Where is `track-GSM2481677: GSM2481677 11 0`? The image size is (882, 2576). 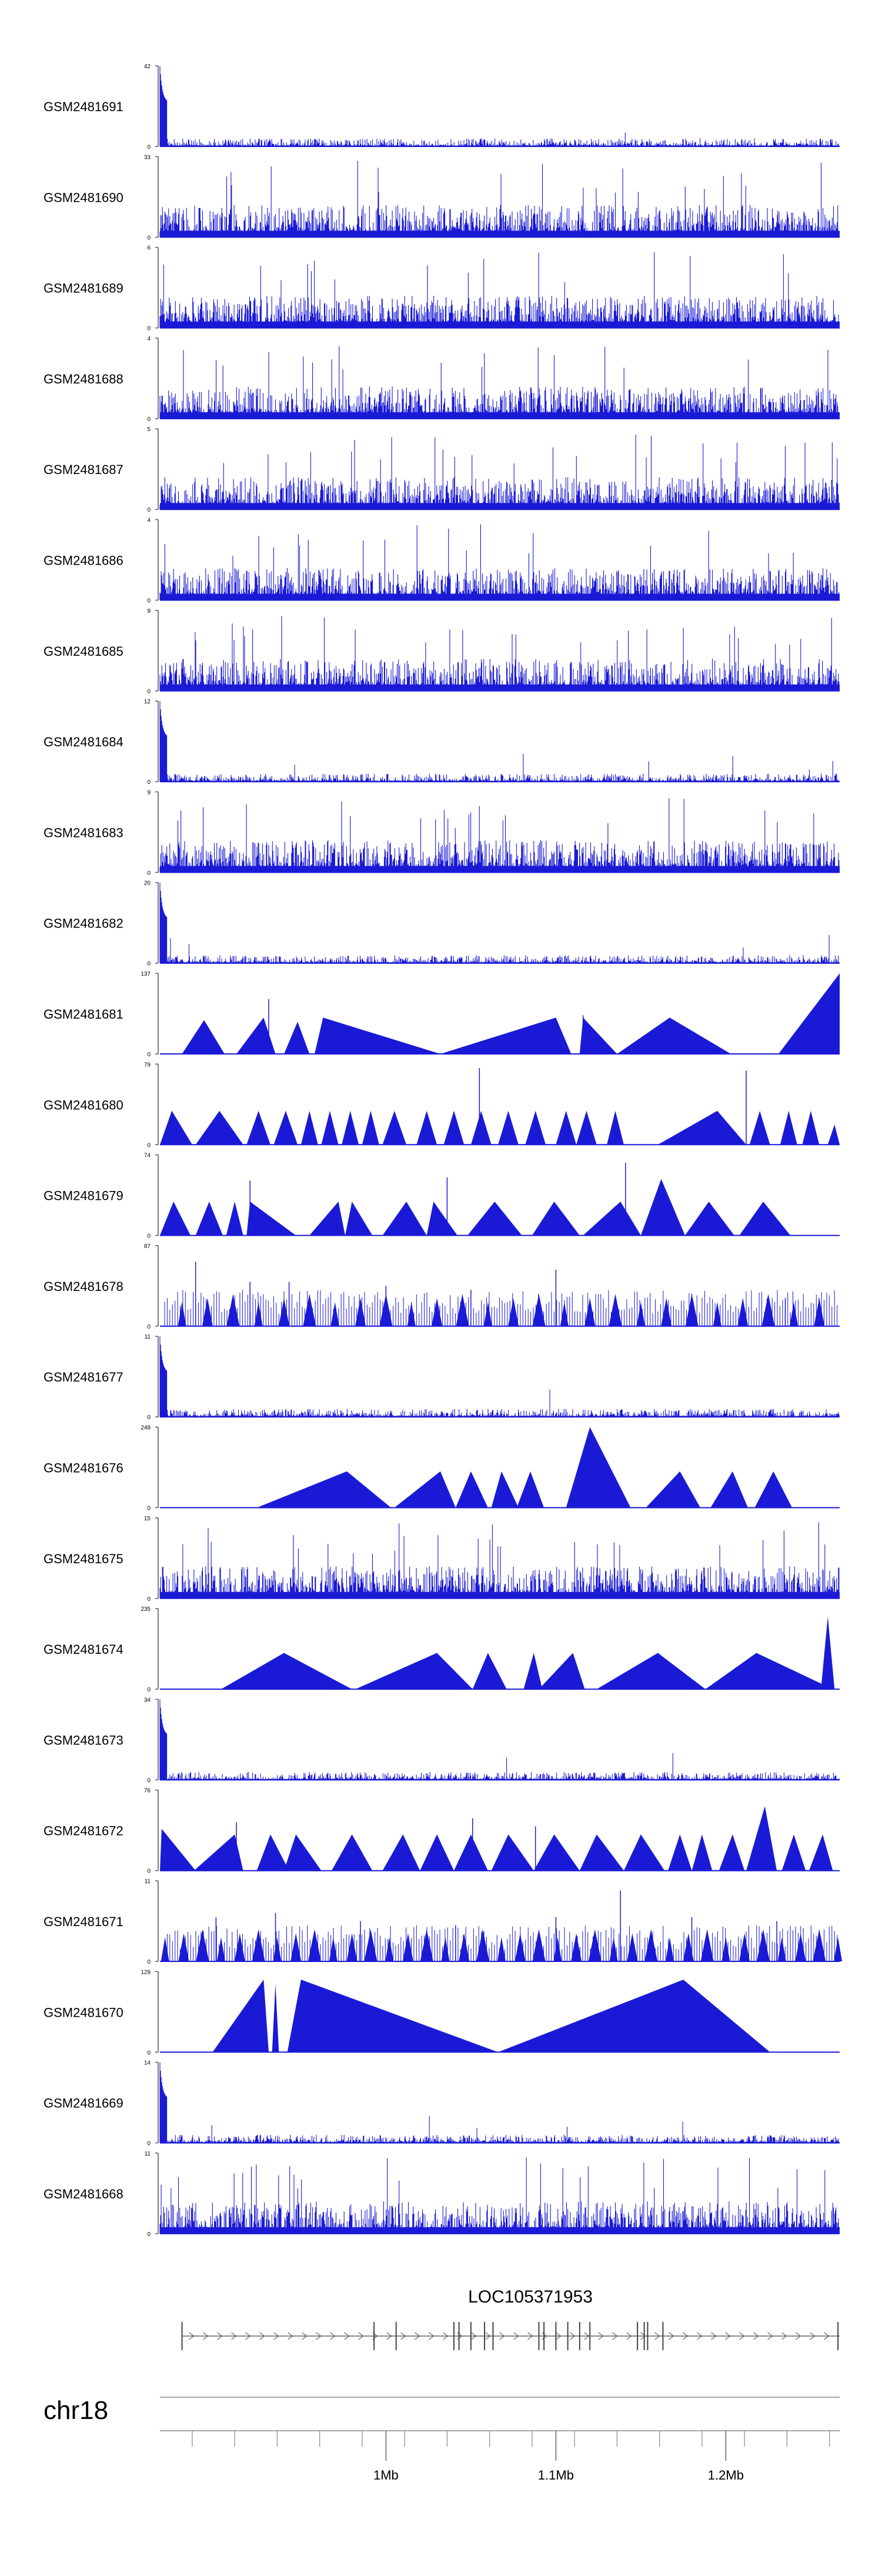
track-GSM2481677: GSM2481677 11 0 is located at coordinates (442, 1377).